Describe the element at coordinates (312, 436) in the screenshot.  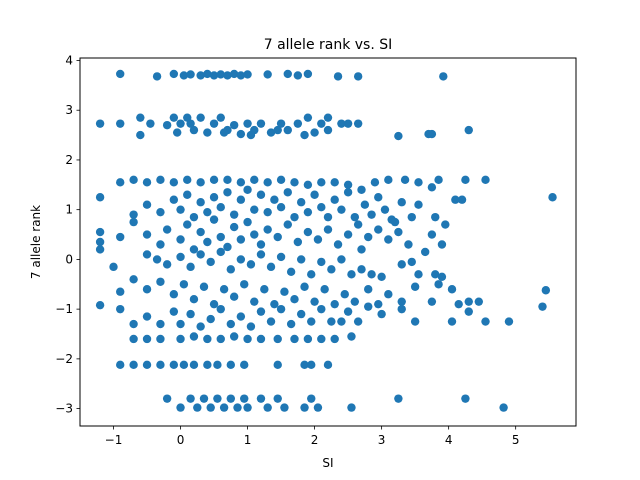
I see `x-axis: −1 0 1 2 3 4 5` at that location.